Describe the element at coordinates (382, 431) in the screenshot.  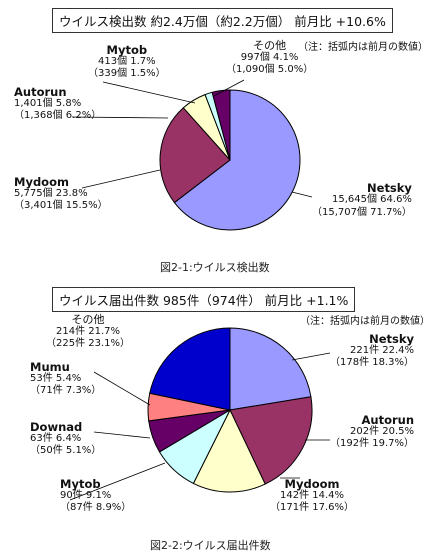
I see `label-value: 202件 20.5%` at that location.